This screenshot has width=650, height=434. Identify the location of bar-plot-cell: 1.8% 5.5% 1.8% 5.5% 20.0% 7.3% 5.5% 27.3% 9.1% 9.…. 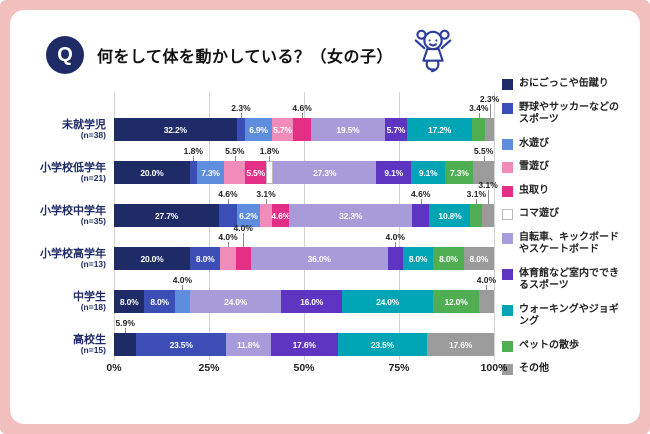
(304, 165).